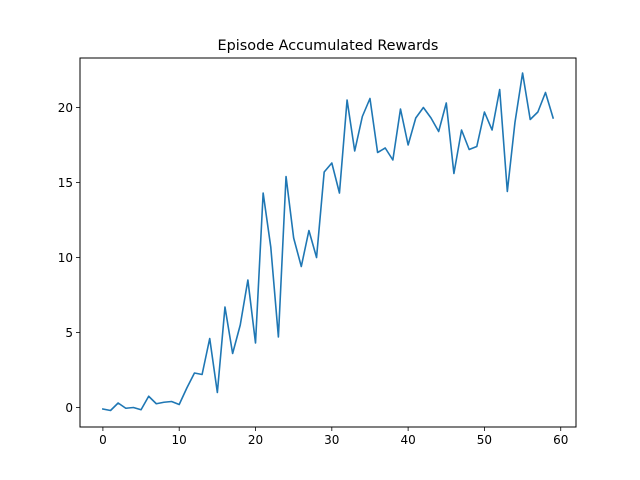 The height and width of the screenshot is (480, 640). I want to click on x-tick-label: 10, so click(179, 440).